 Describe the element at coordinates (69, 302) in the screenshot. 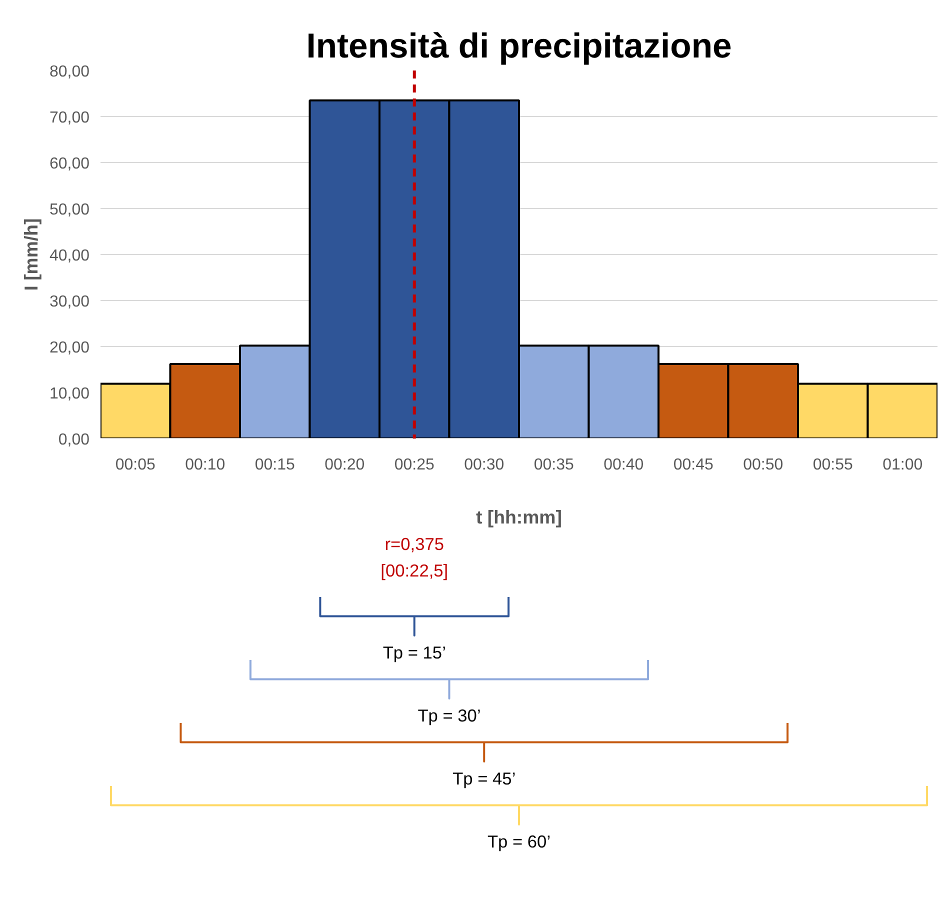

I see `y-tick-label: 30,00` at that location.